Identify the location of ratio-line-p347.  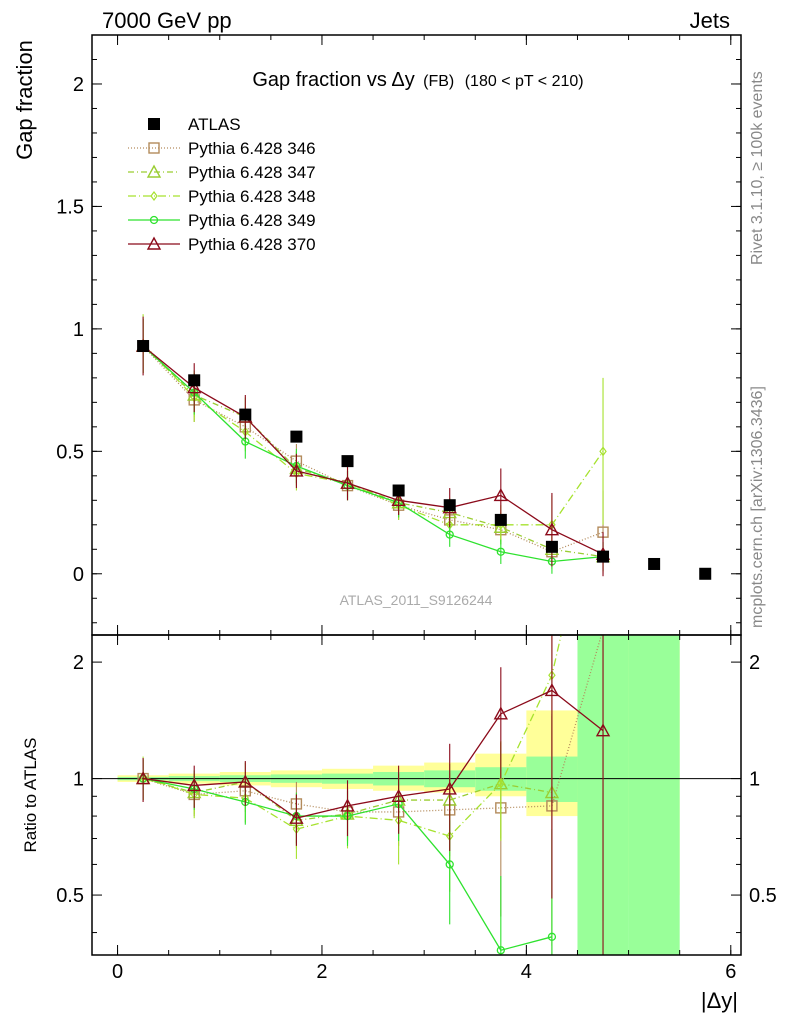
(347, 799).